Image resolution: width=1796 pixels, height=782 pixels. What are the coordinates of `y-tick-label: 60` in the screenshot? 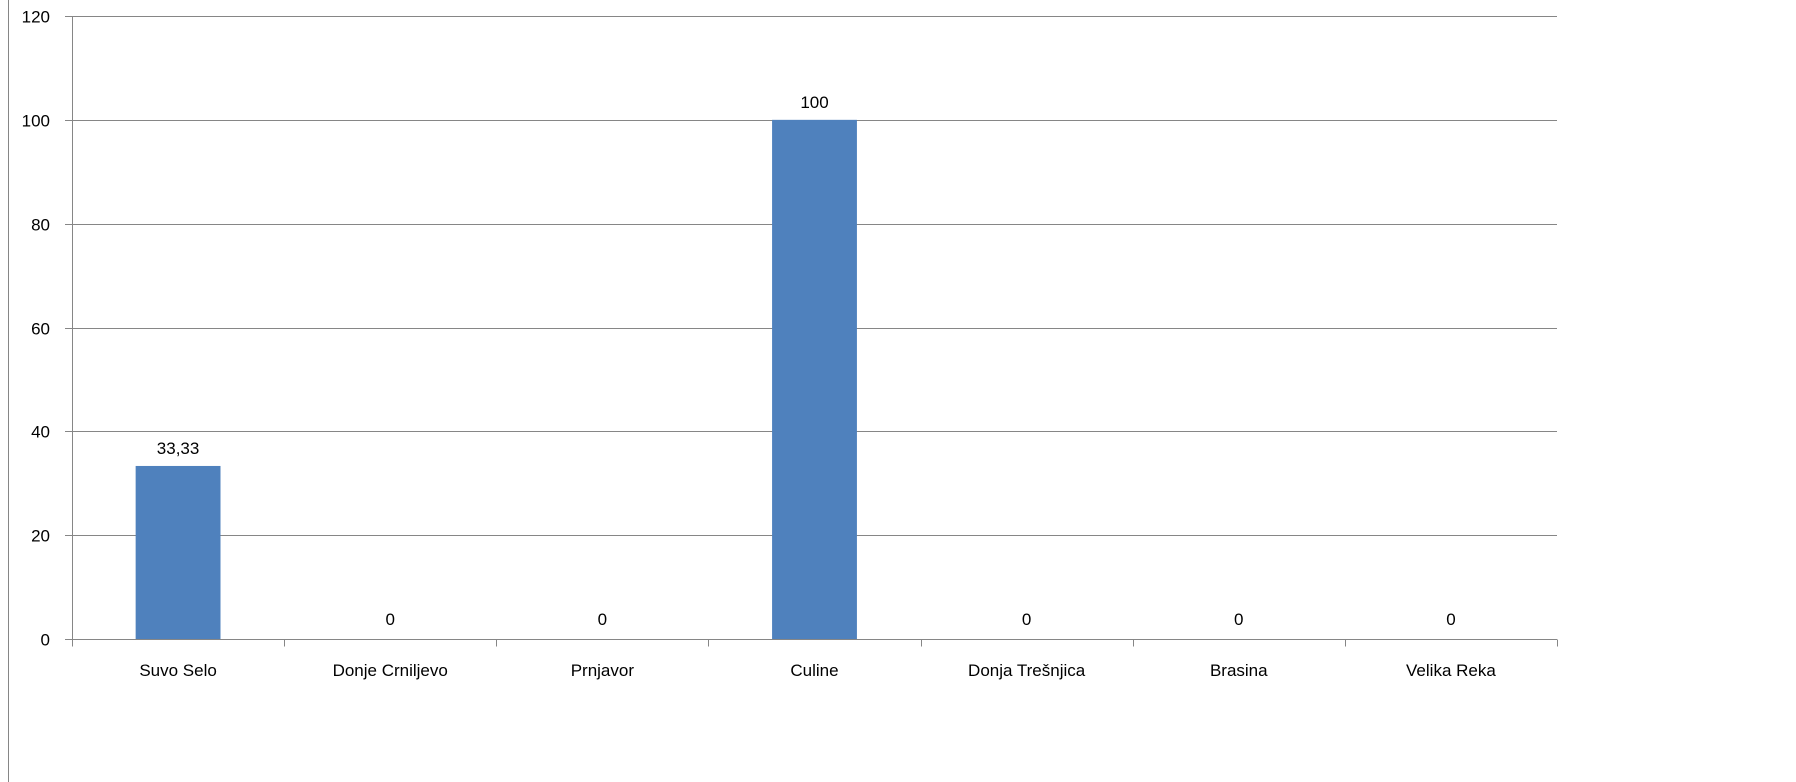 It's located at (40, 329).